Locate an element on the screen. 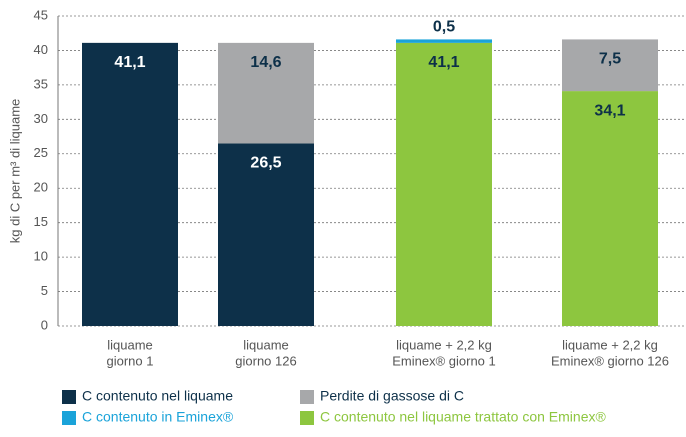 The width and height of the screenshot is (686, 437). data-label: 26,5 is located at coordinates (265, 163).